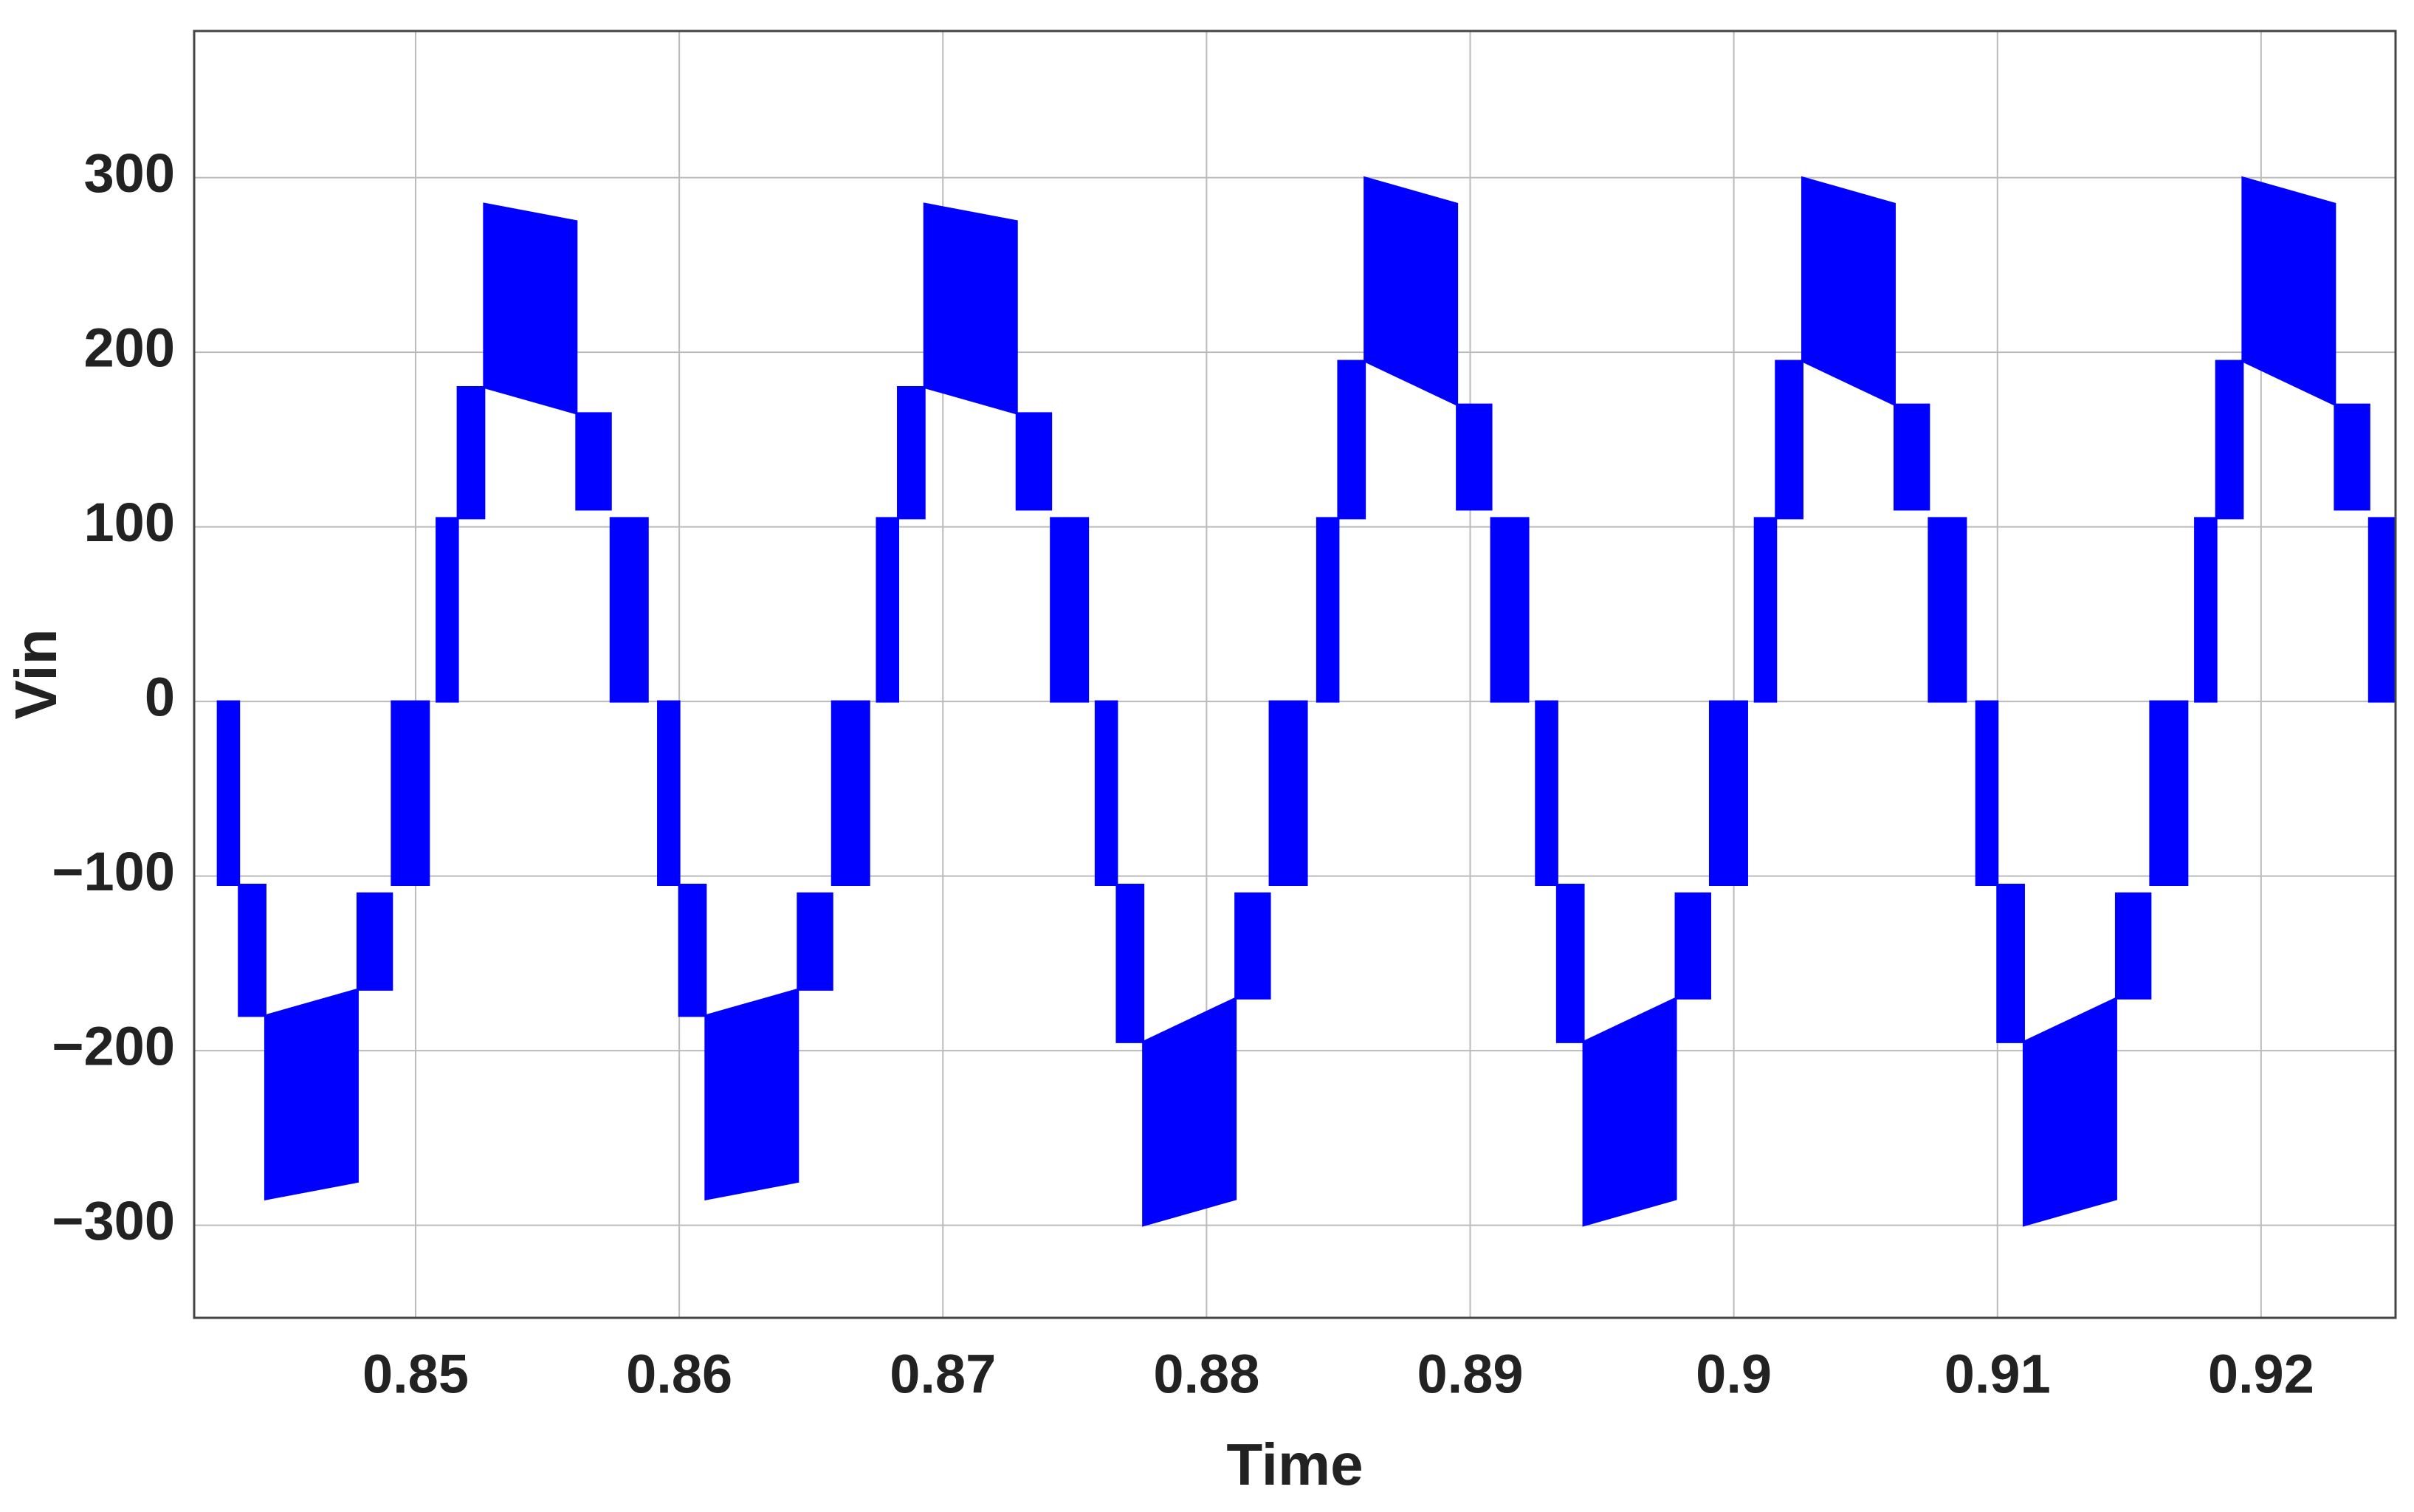 This screenshot has height=1512, width=2414. I want to click on x-tick-label: 0.89, so click(1470, 1374).